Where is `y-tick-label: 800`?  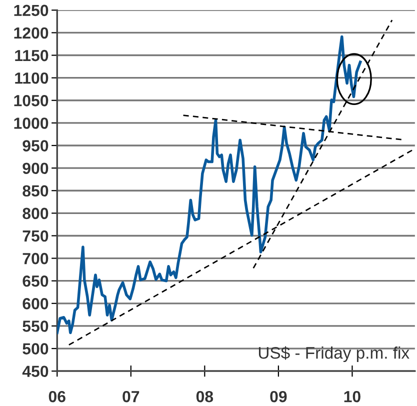 y-tick-label: 800 is located at coordinates (35, 214).